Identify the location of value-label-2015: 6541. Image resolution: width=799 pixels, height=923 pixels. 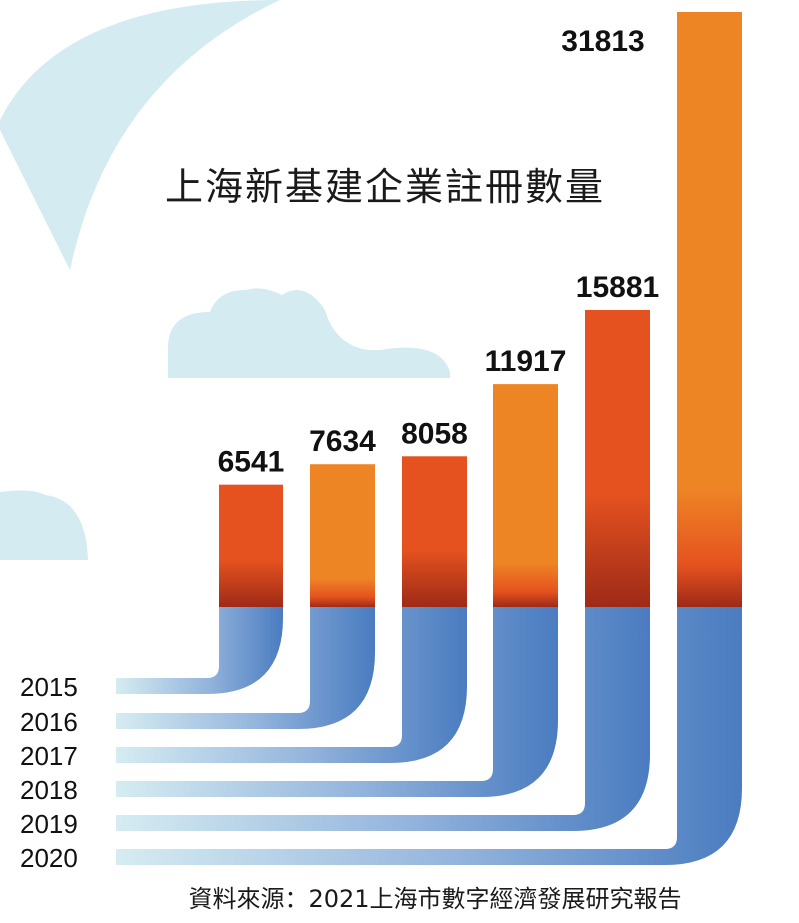
(251, 462).